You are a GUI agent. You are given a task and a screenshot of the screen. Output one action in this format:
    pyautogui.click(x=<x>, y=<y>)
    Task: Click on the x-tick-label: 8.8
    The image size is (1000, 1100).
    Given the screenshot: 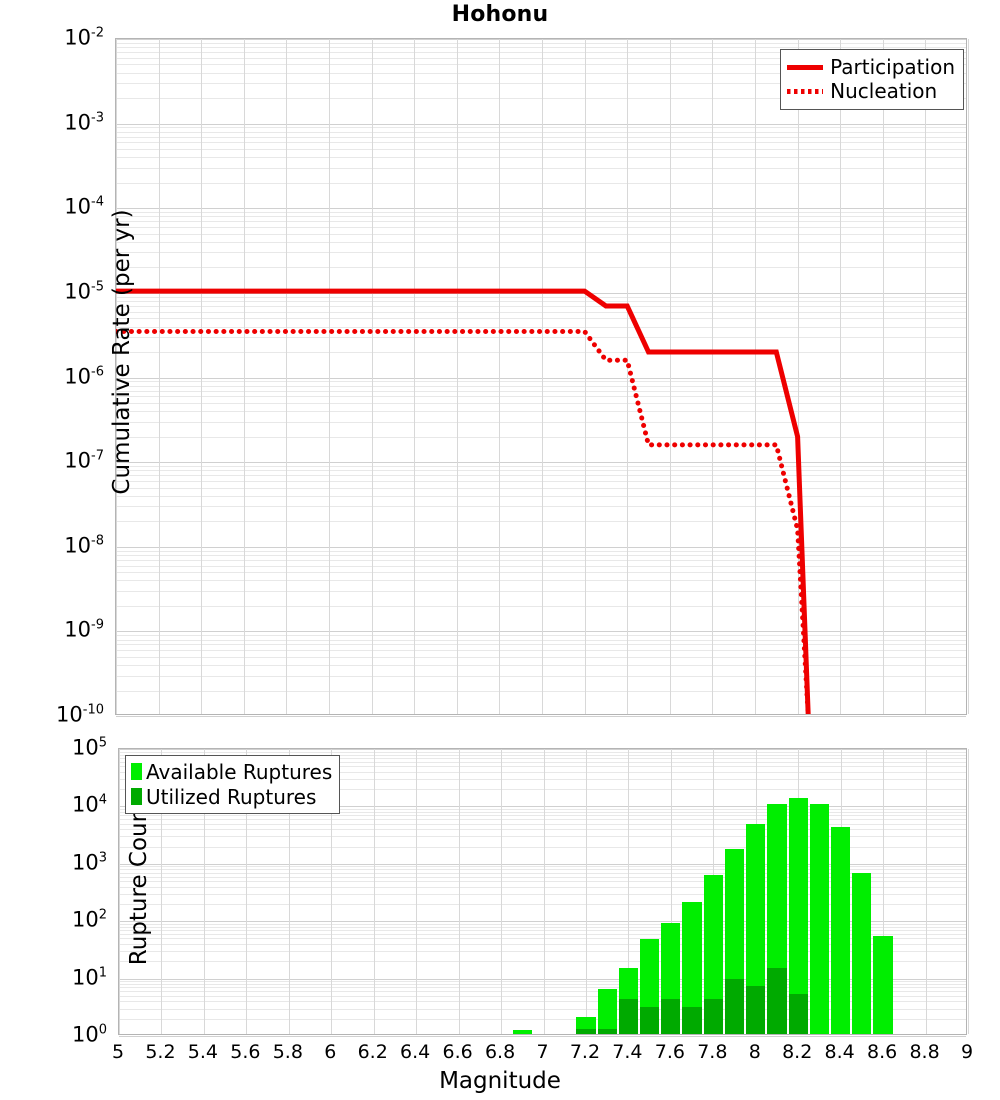 What is the action you would take?
    pyautogui.click(x=924, y=1052)
    